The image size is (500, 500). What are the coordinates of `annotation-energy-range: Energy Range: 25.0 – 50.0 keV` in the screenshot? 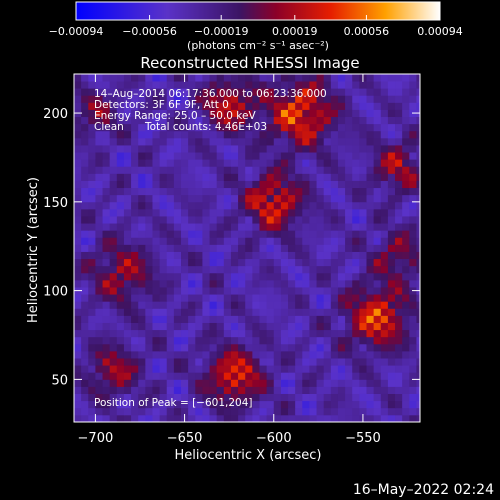 It's located at (175, 116).